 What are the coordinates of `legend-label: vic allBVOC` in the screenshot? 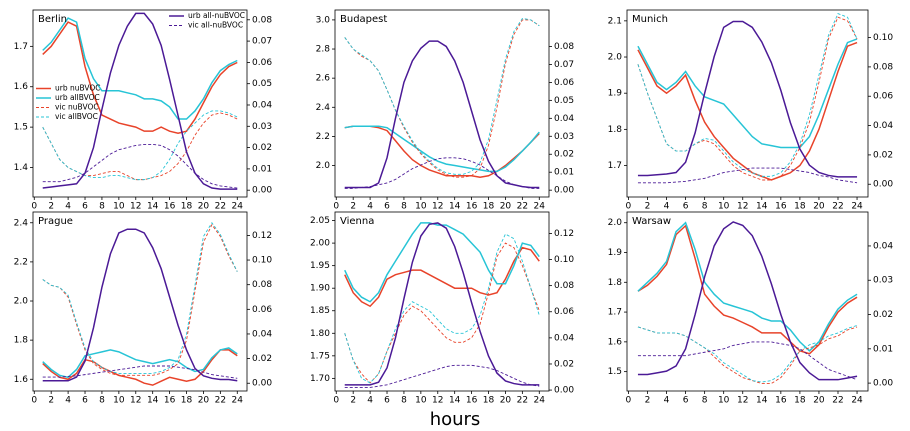 It's located at (76, 116).